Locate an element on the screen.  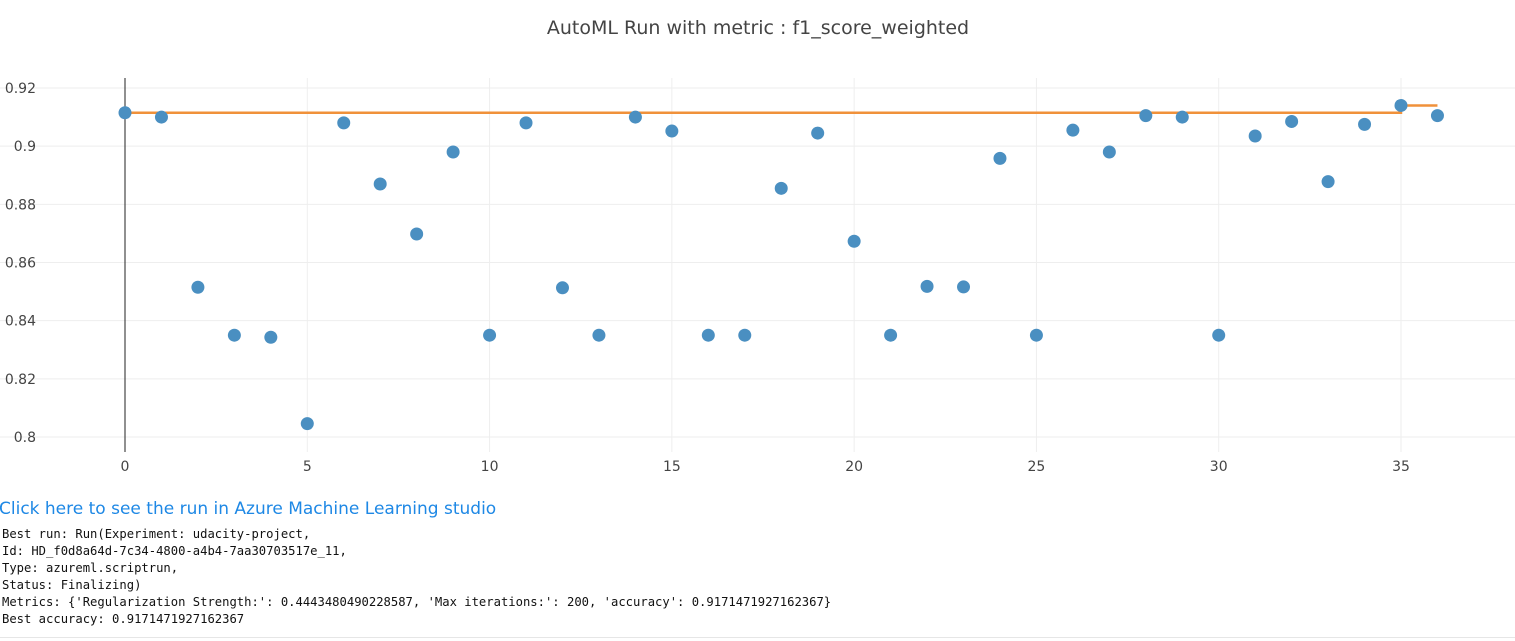
x-tick-label: 5 is located at coordinates (307, 467).